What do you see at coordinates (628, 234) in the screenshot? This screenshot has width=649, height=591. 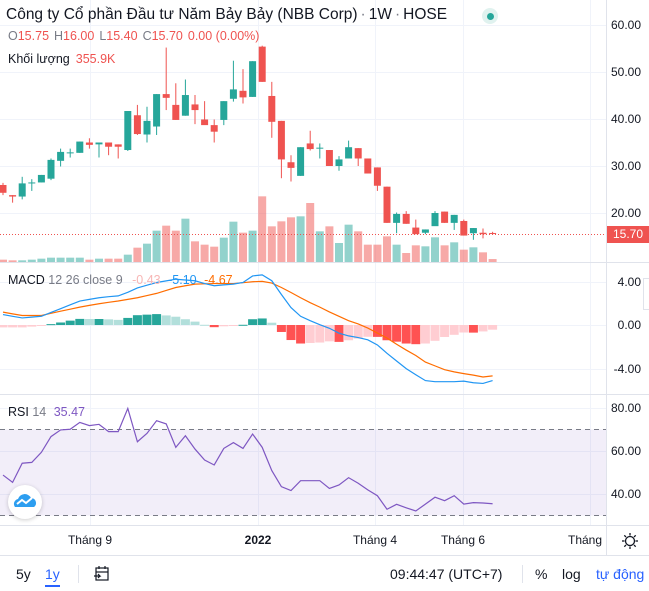 I see `last-price-tag: 15.70` at bounding box center [628, 234].